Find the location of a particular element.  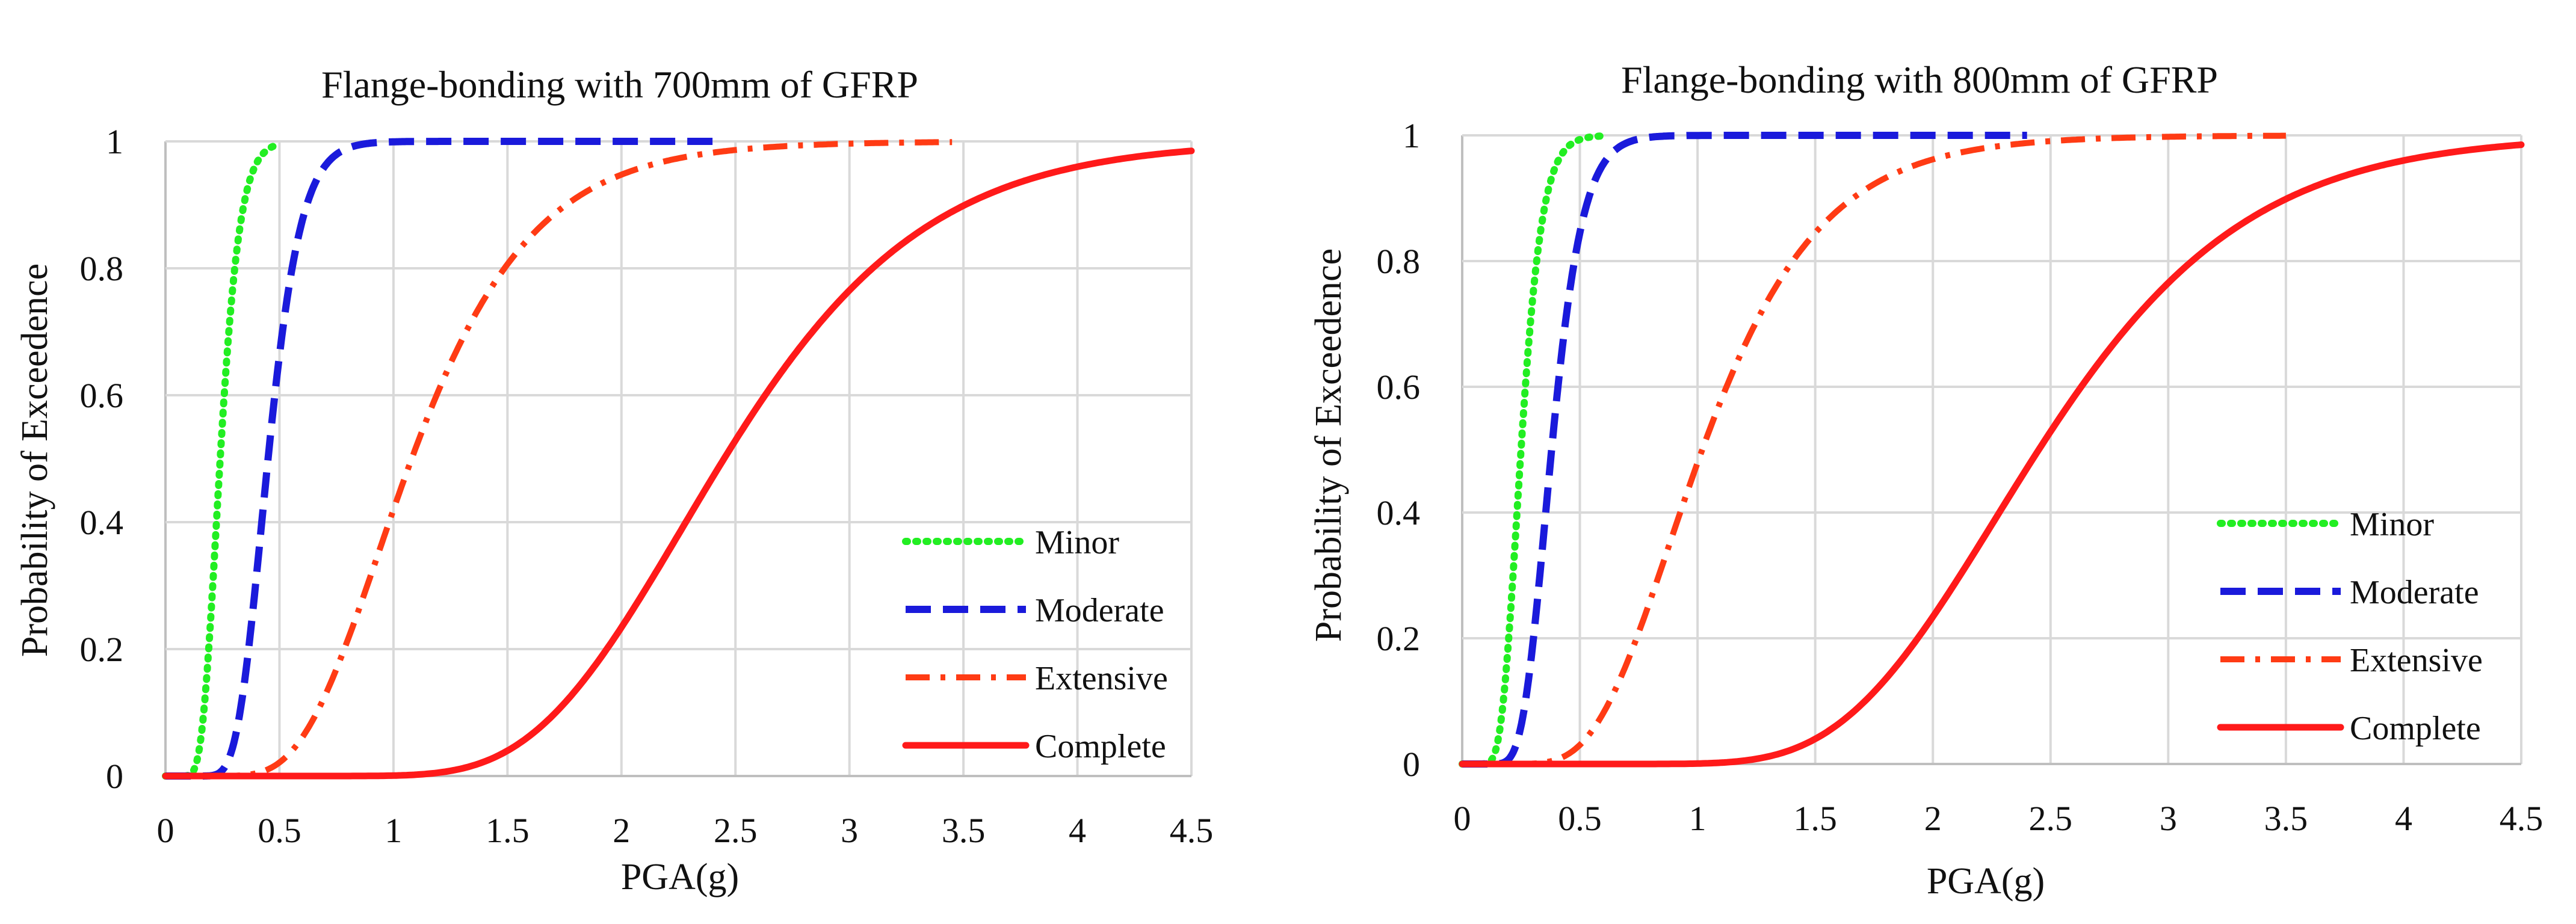

series-line-minor is located at coordinates (220, 461).